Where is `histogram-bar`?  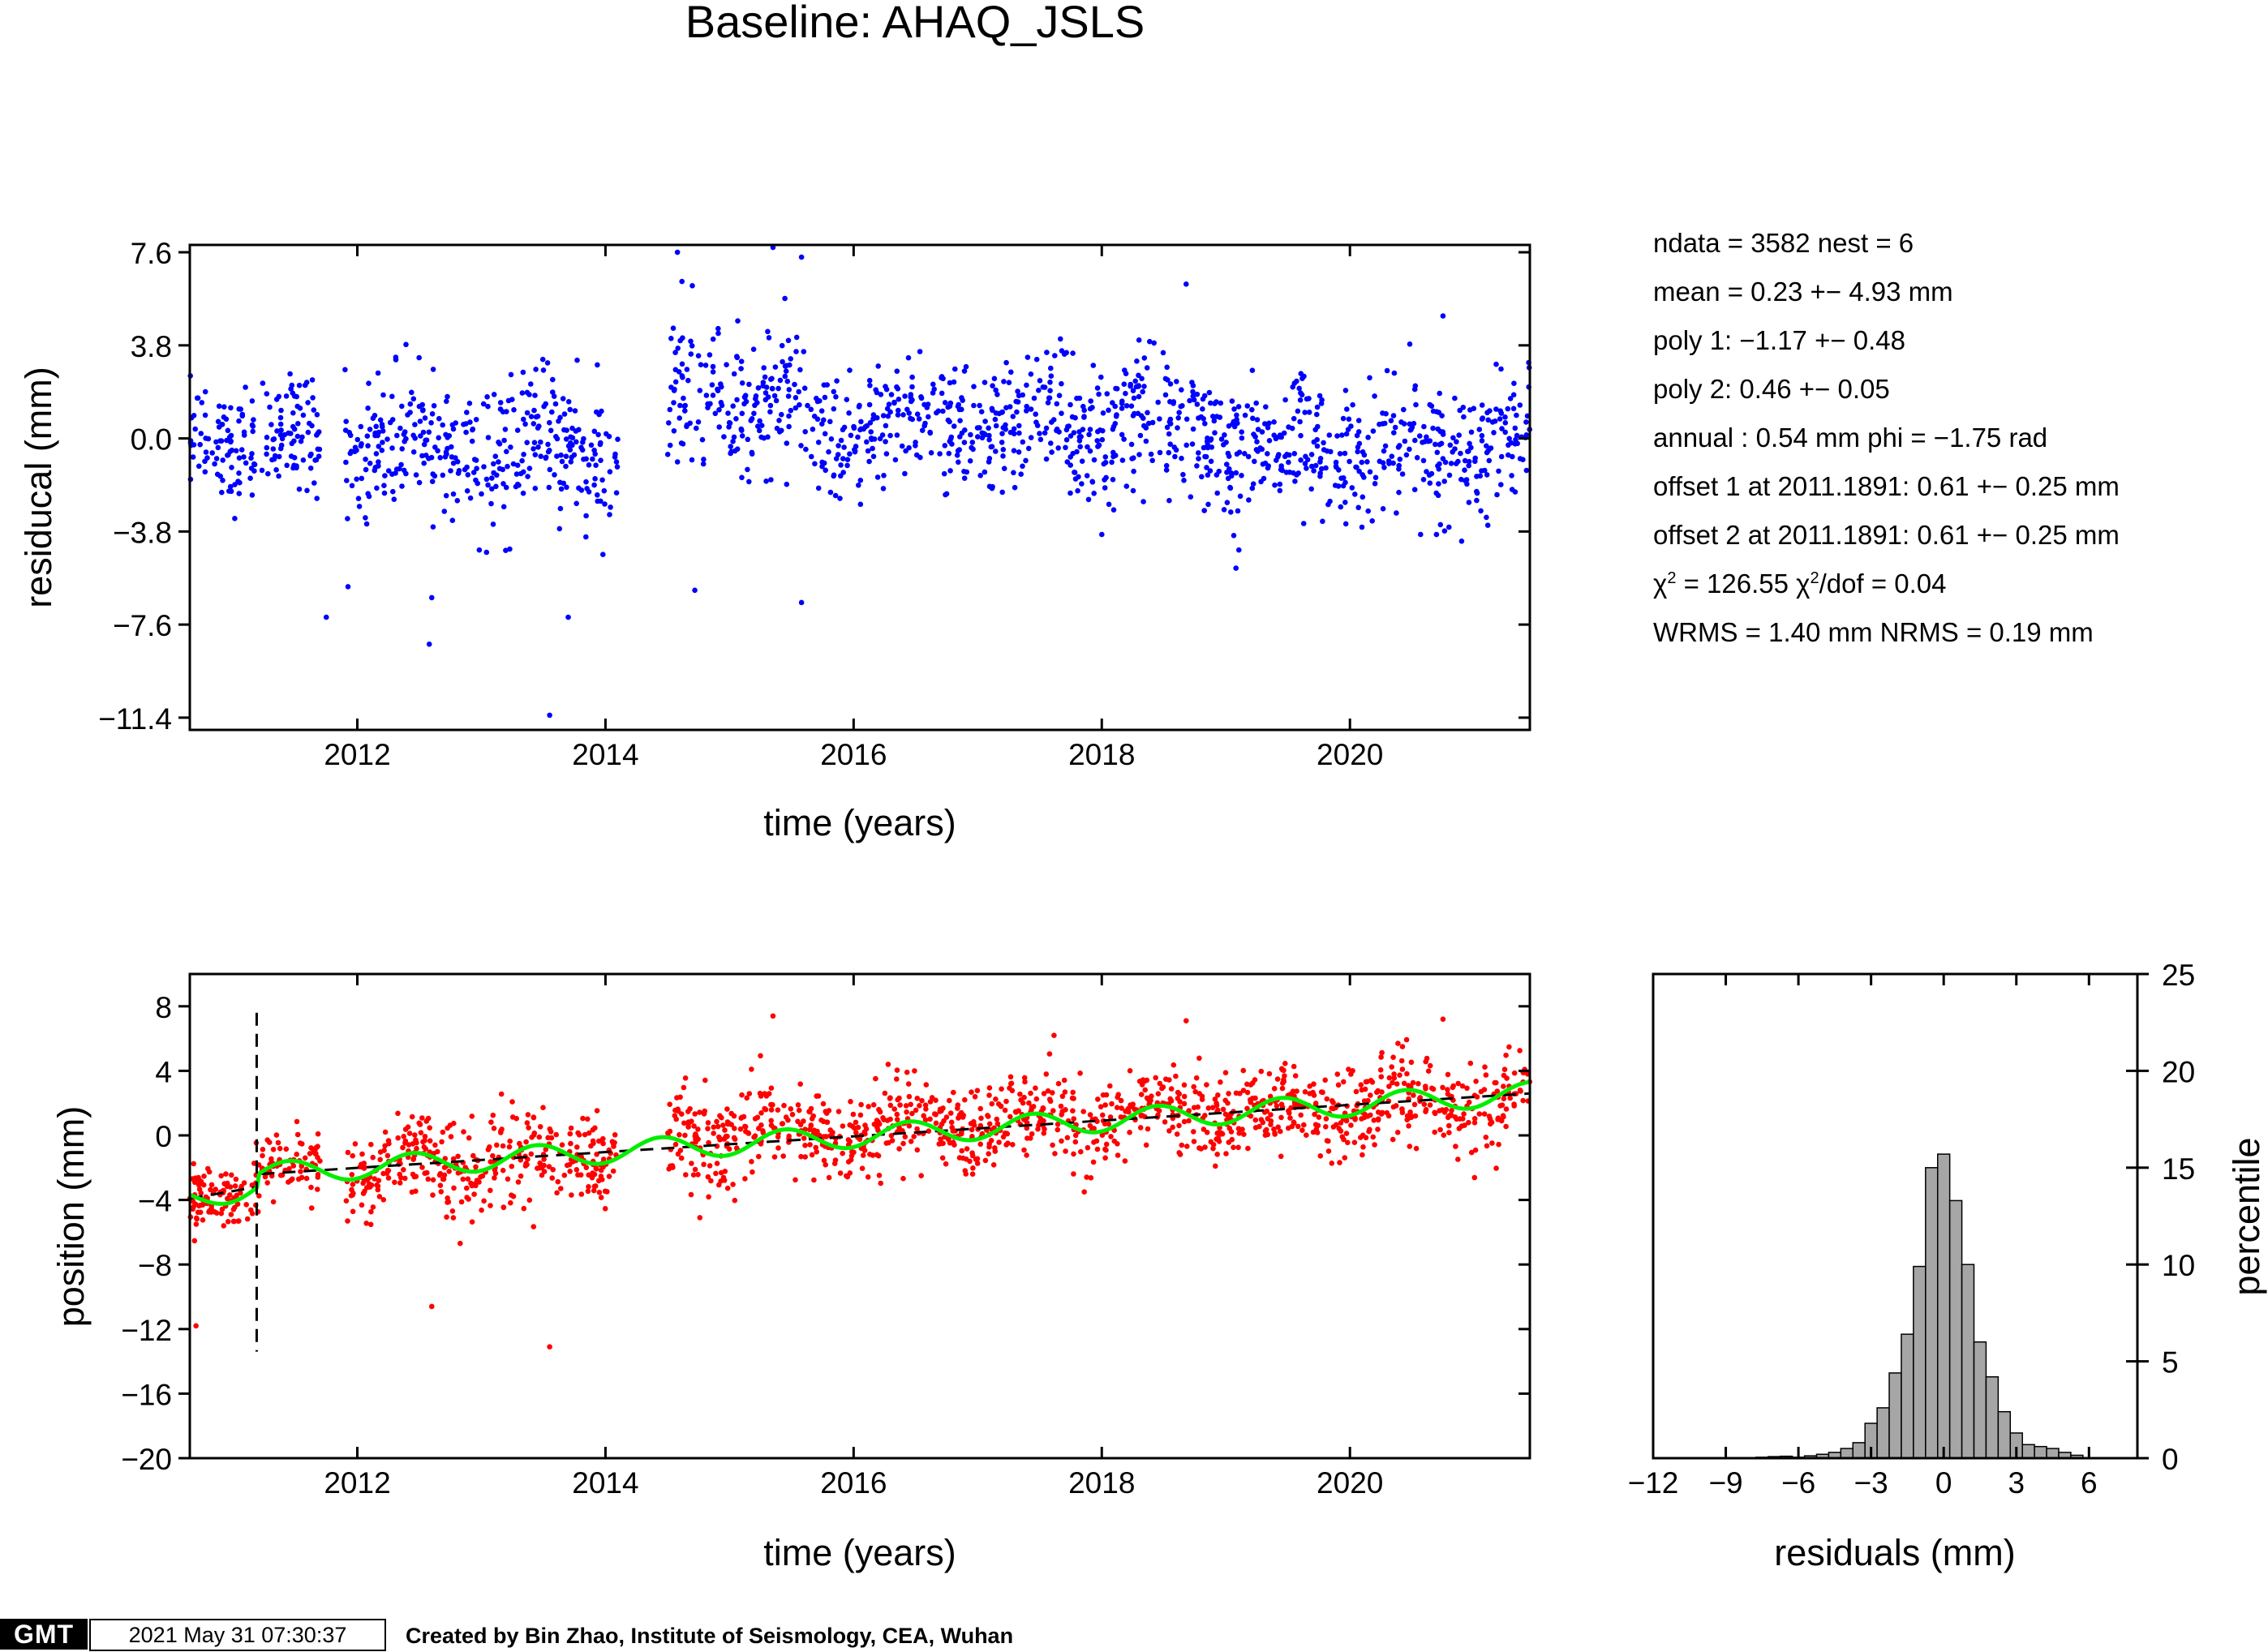 histogram-bar is located at coordinates (2053, 1453).